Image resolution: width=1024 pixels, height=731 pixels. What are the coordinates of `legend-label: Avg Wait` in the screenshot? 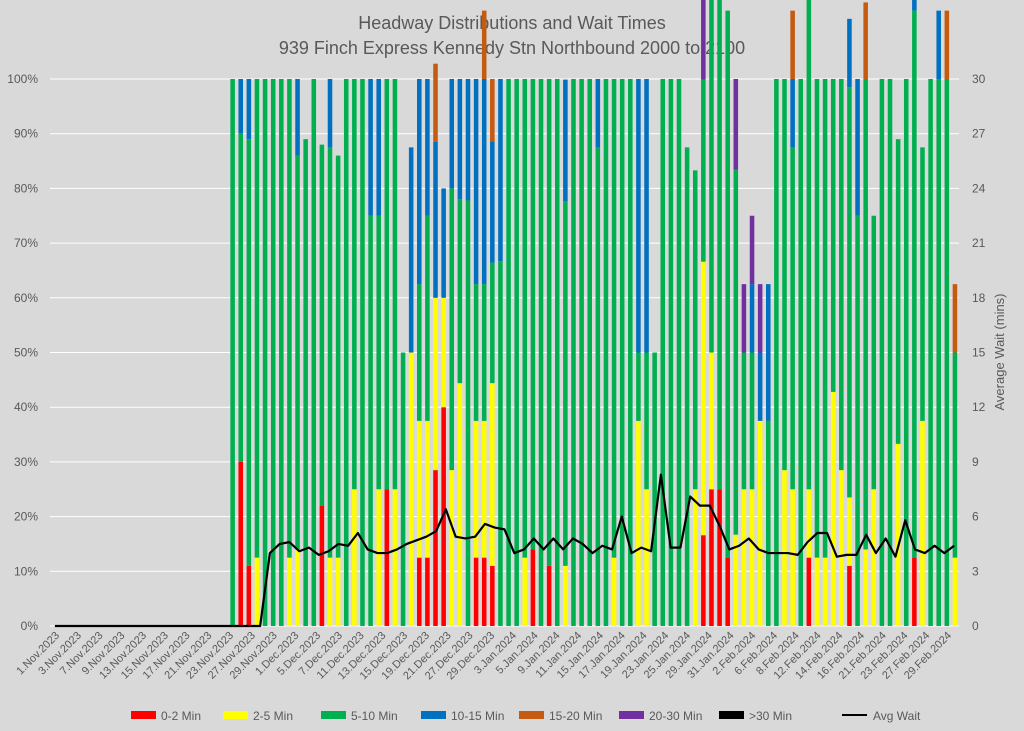 It's located at (897, 716).